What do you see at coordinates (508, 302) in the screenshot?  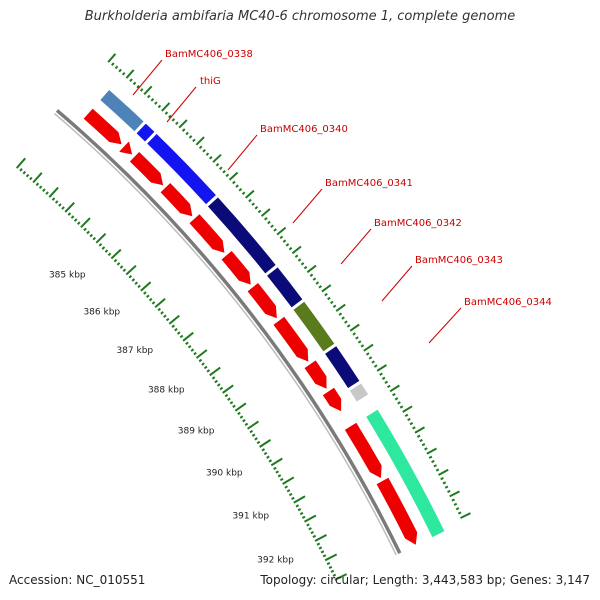 I see `gene-label: BamMC406_0344` at bounding box center [508, 302].